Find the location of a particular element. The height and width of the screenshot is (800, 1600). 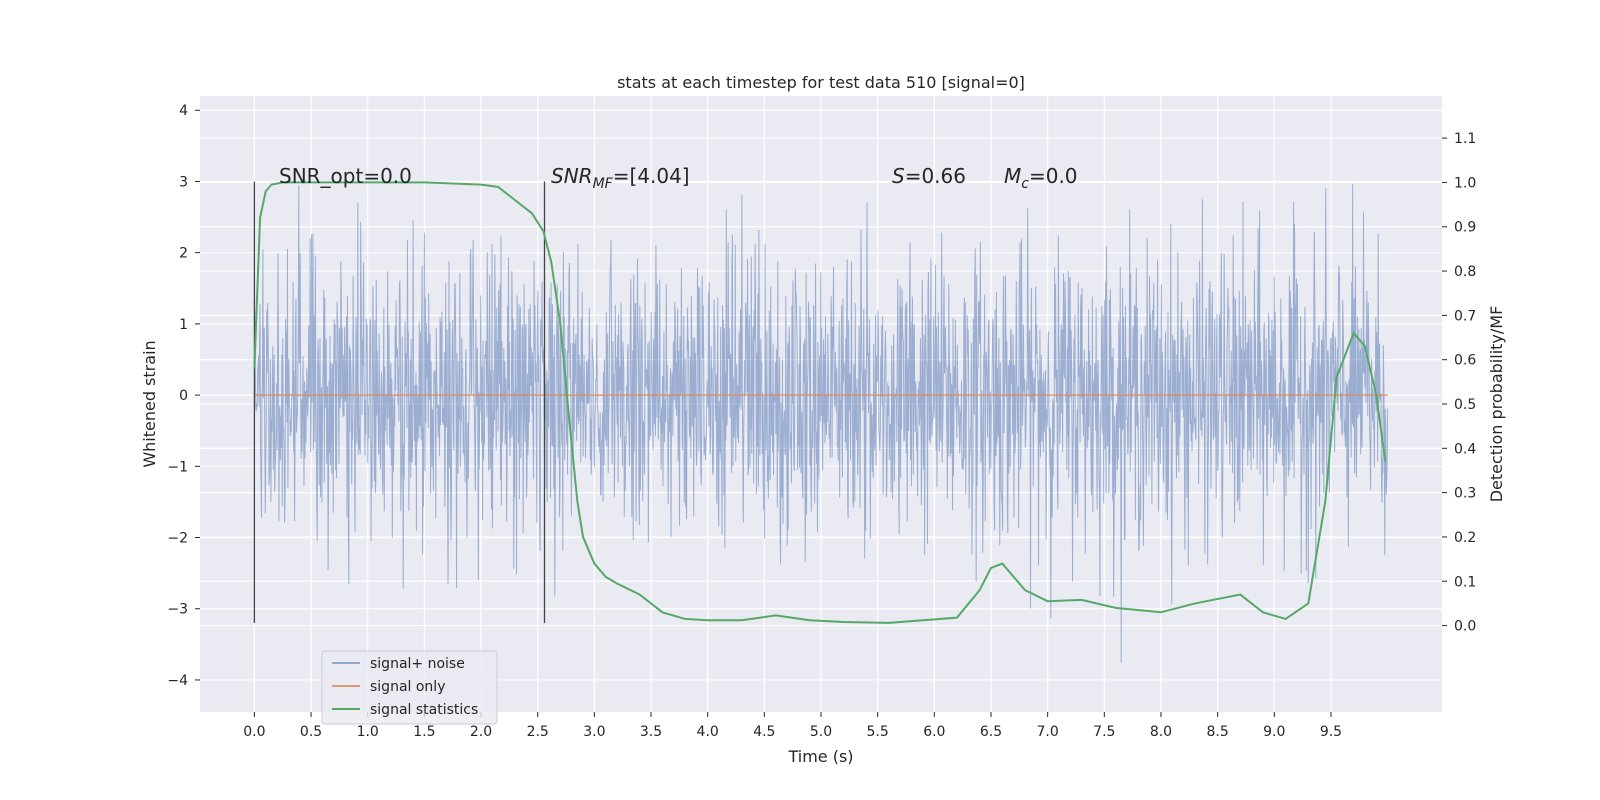

annotation-mc-label: M is located at coordinates (1012, 176).